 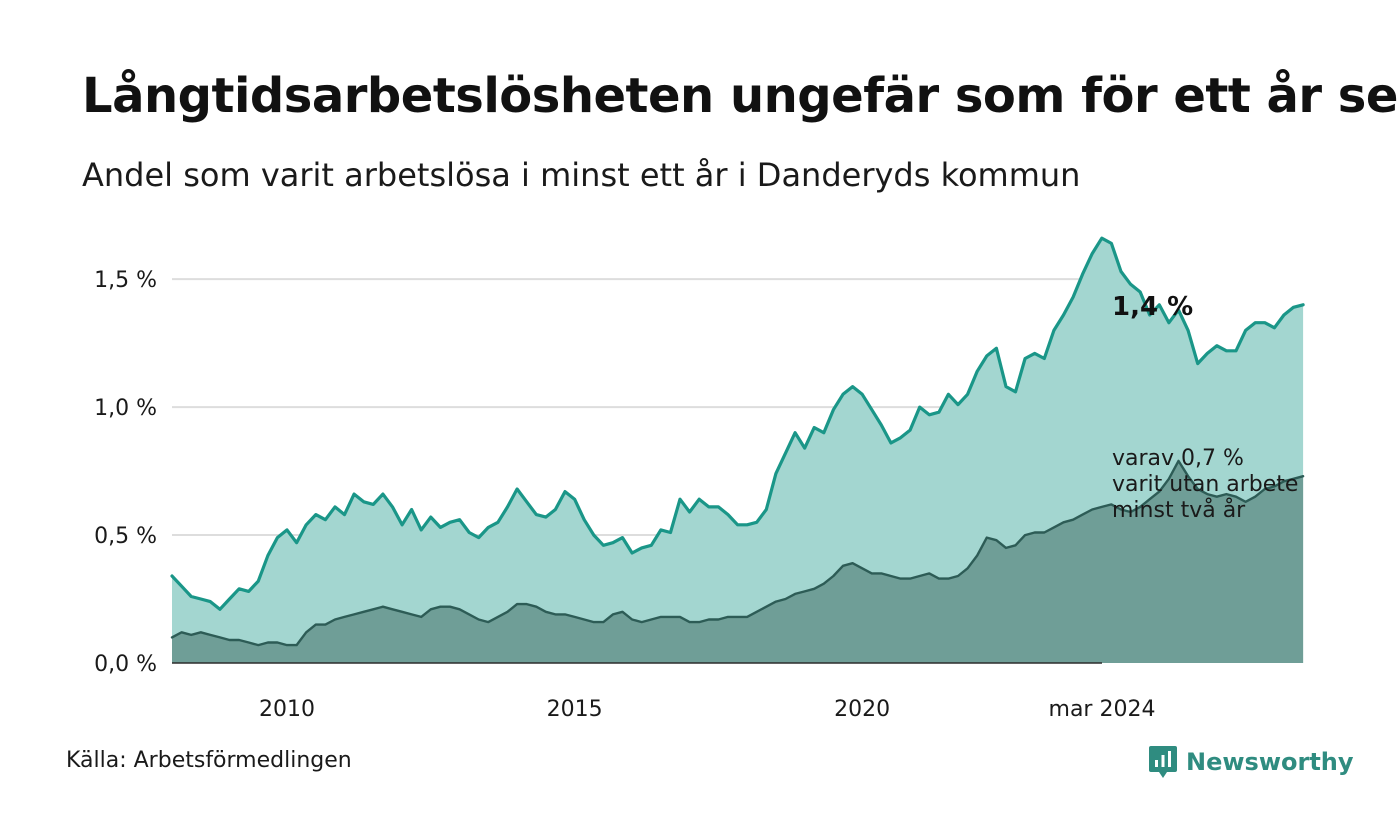 What do you see at coordinates (209, 760) in the screenshot?
I see `source-note: Källa: Arbetsförmedlingen` at bounding box center [209, 760].